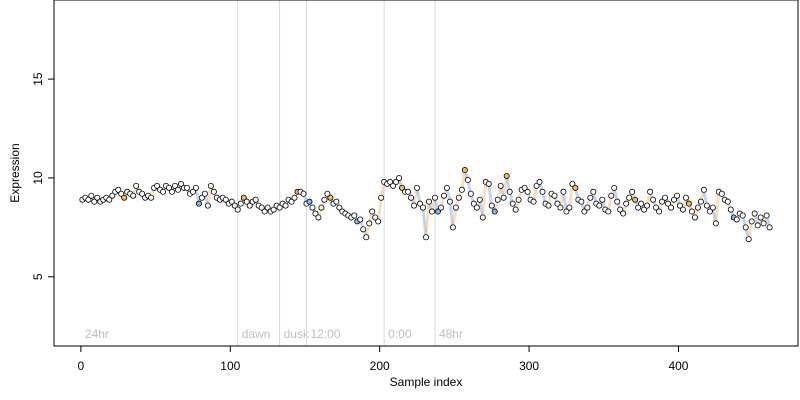 This screenshot has width=800, height=400. What do you see at coordinates (97, 334) in the screenshot?
I see `phase-label: 24hr` at bounding box center [97, 334].